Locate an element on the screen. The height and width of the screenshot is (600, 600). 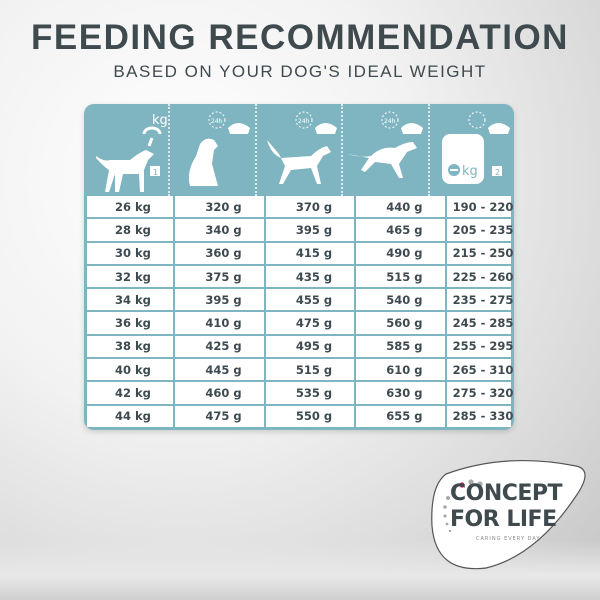
col-dog-weight: kg 1 is located at coordinates (127, 150).